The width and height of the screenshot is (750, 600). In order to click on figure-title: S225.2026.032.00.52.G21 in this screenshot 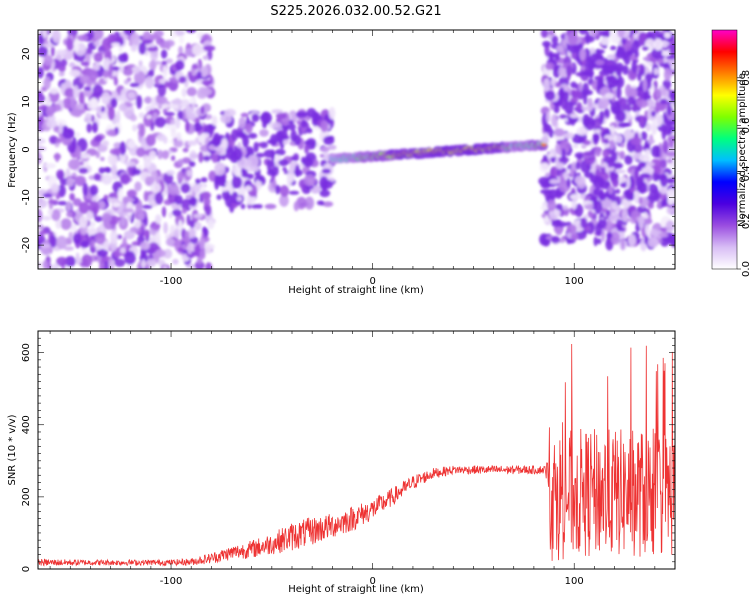, I will do `click(355, 11)`.